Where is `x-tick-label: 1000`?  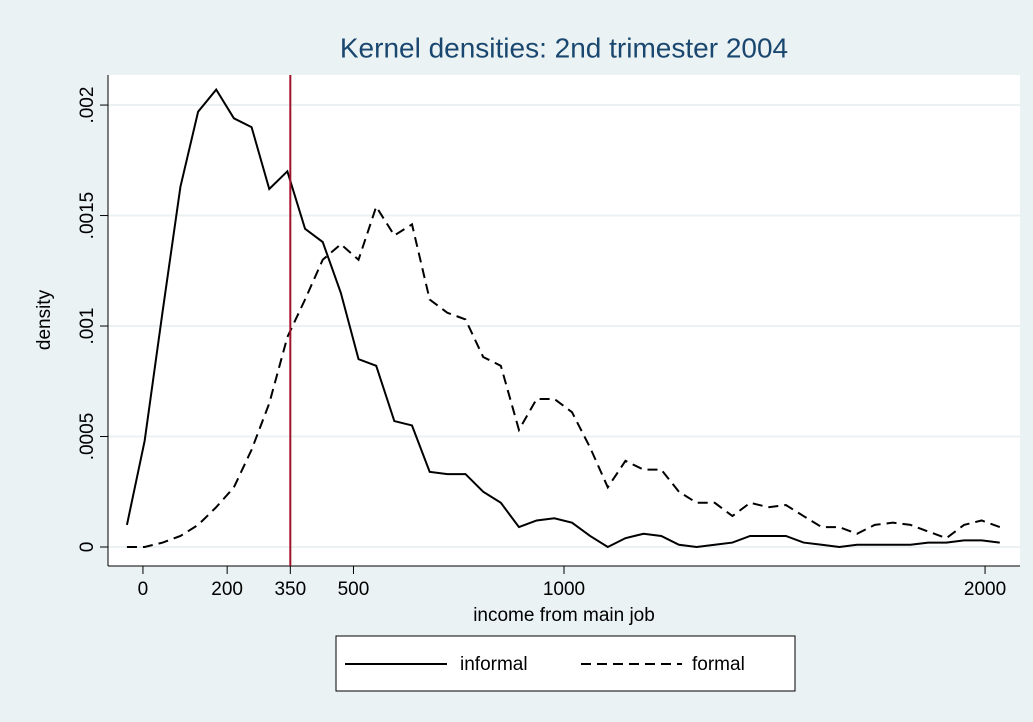 x-tick-label: 1000 is located at coordinates (564, 589).